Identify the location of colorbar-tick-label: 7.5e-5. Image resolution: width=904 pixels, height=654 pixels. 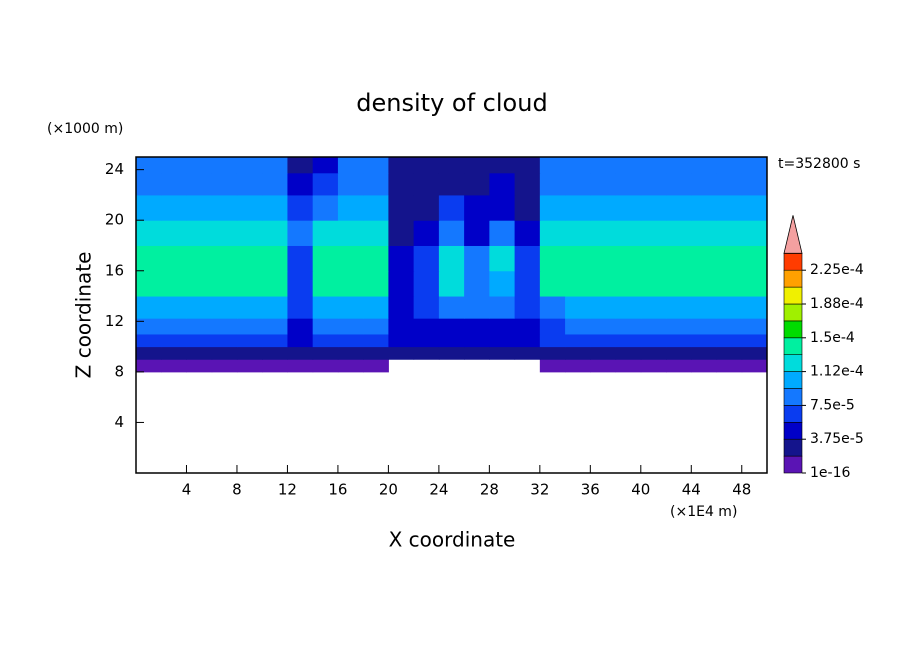
(832, 405).